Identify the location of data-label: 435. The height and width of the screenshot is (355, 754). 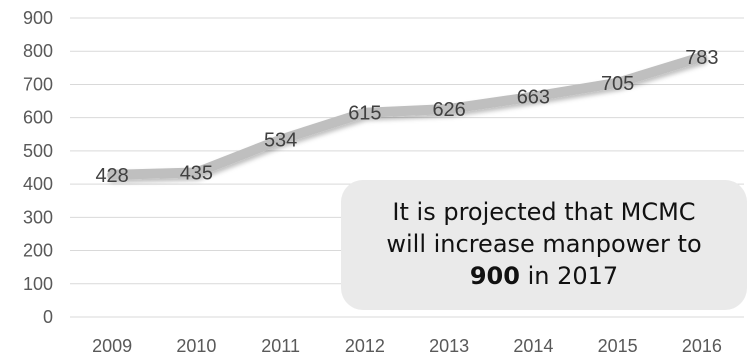
(196, 173).